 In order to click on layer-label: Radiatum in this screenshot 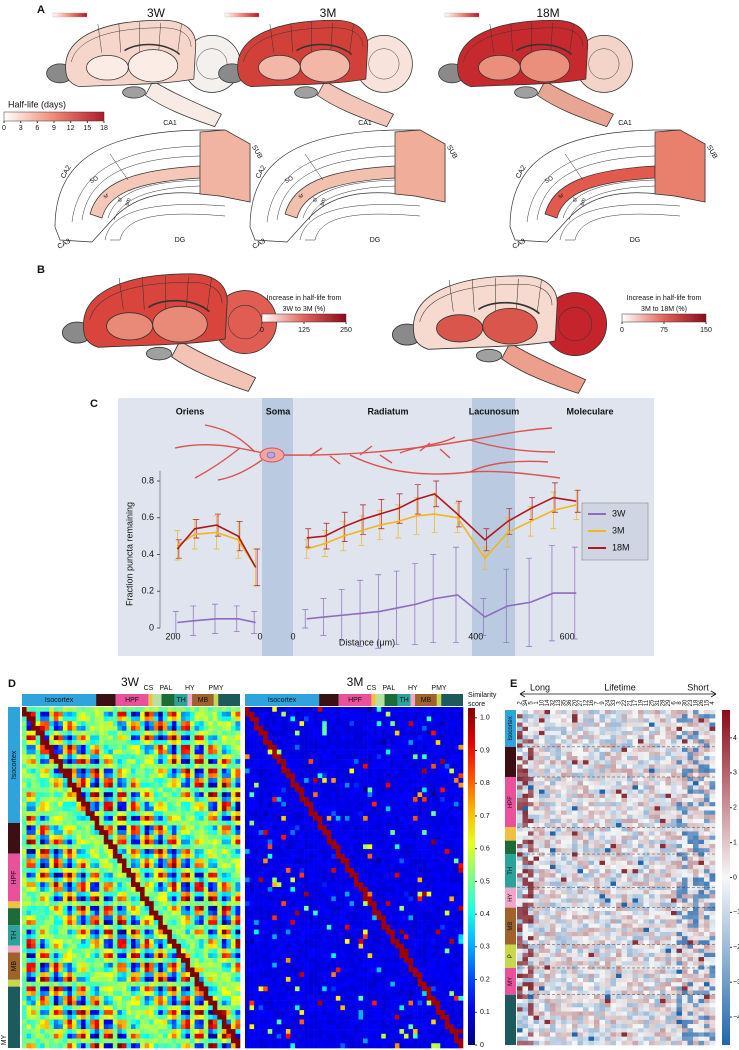, I will do `click(387, 411)`.